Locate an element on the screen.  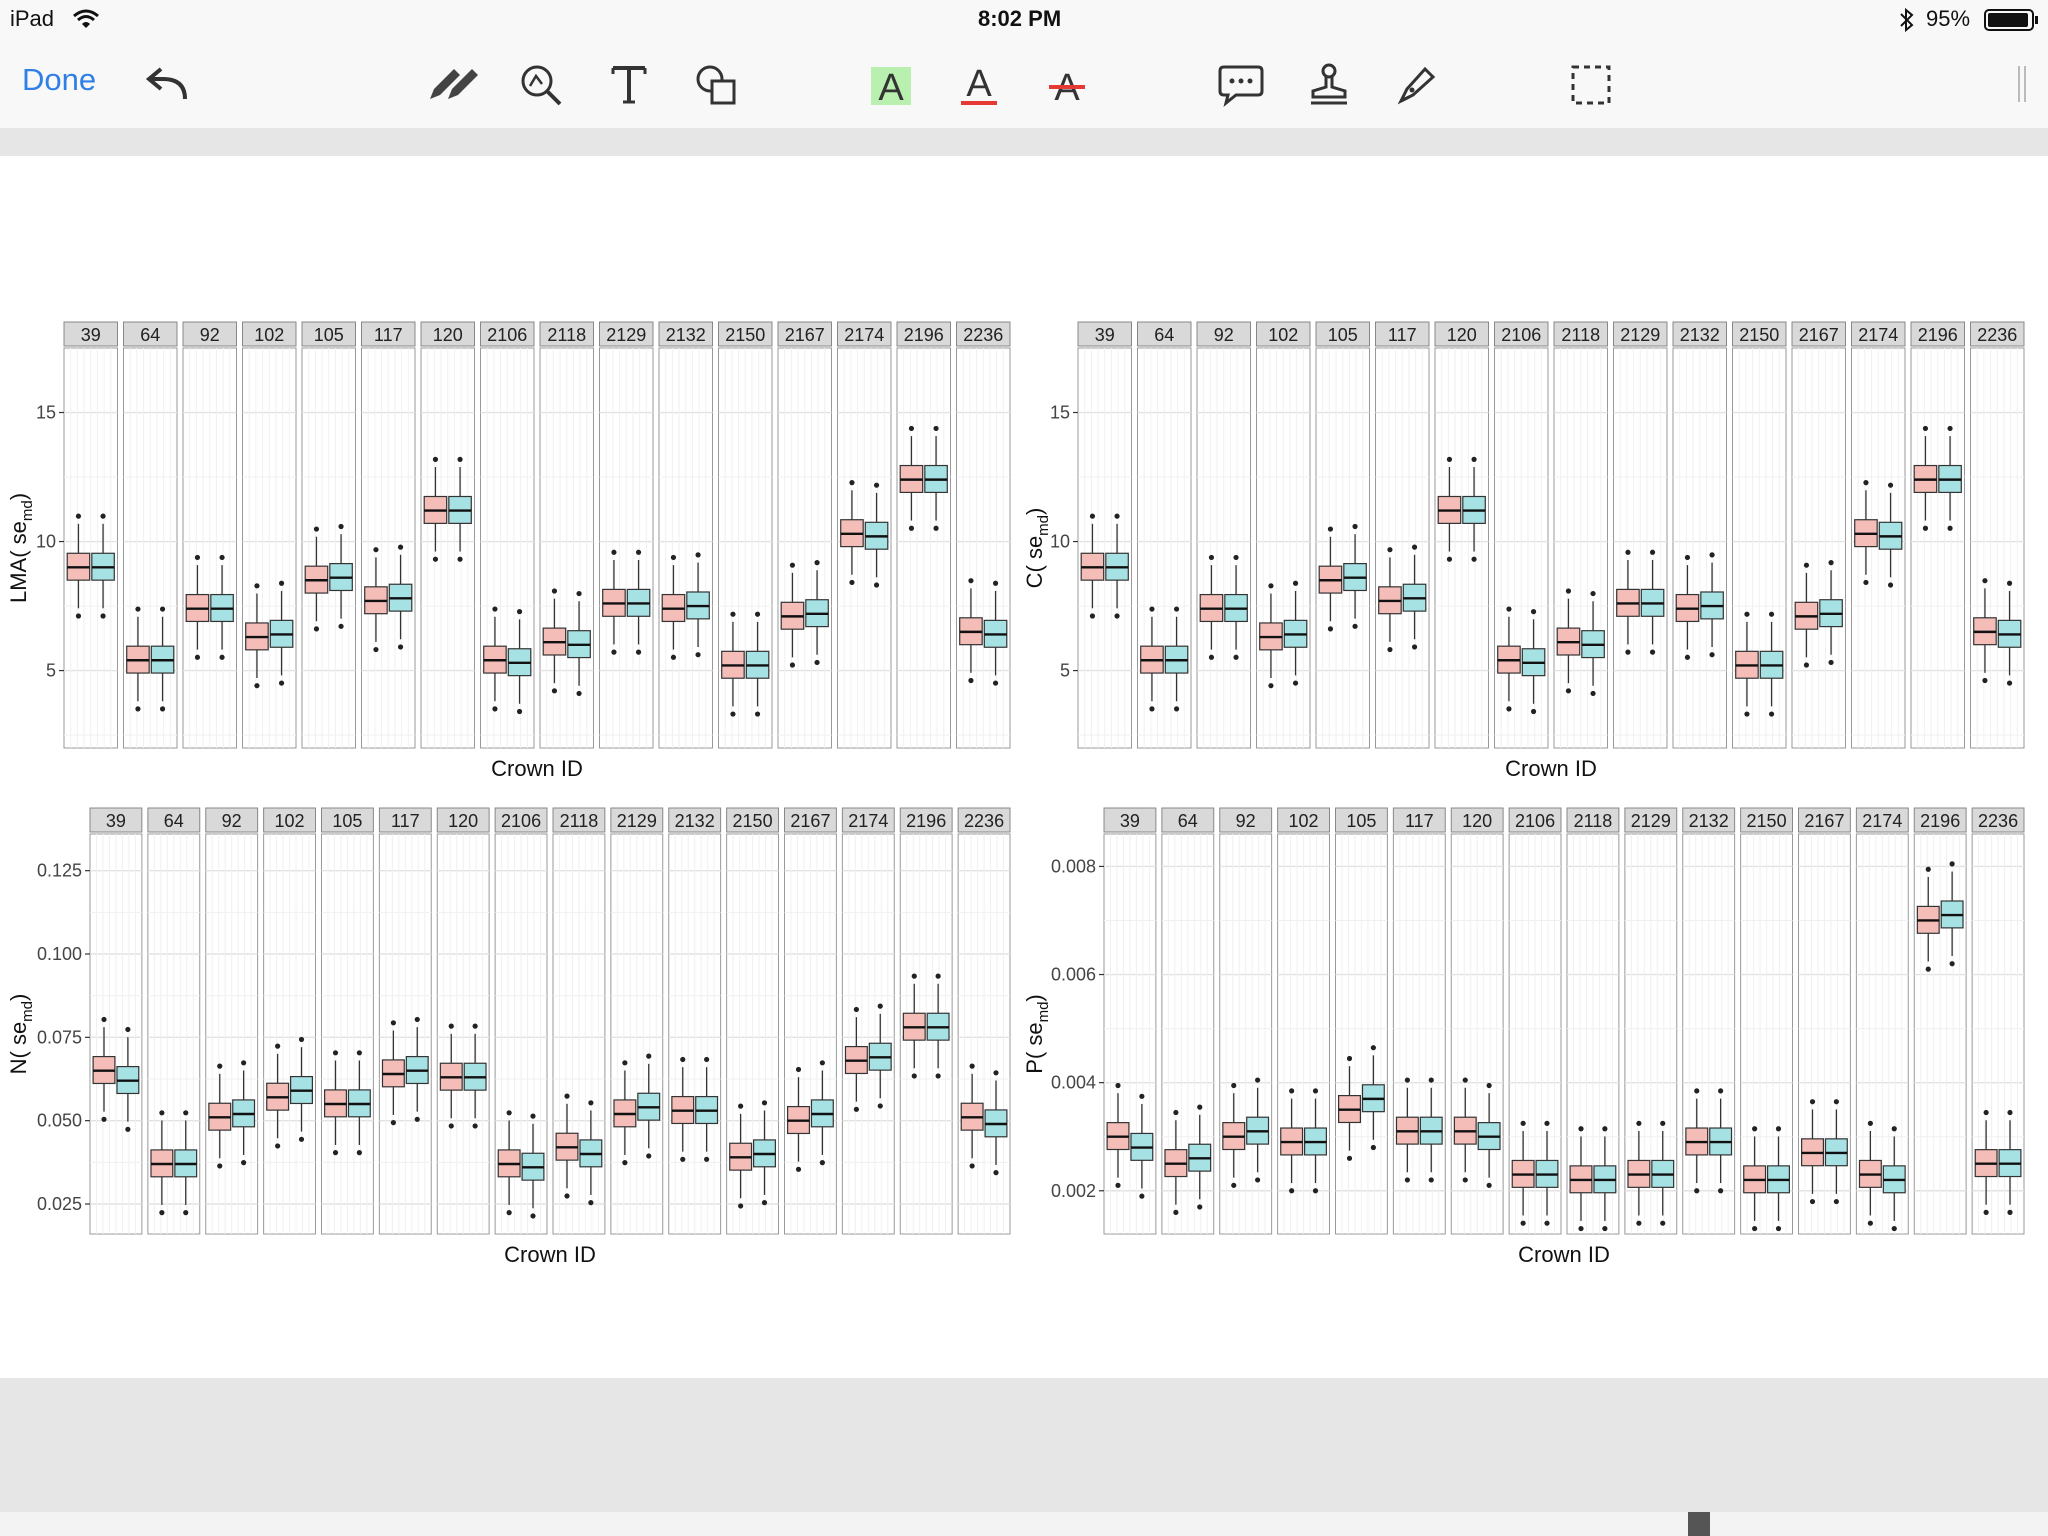
battery-percent: 95% is located at coordinates (1948, 18).